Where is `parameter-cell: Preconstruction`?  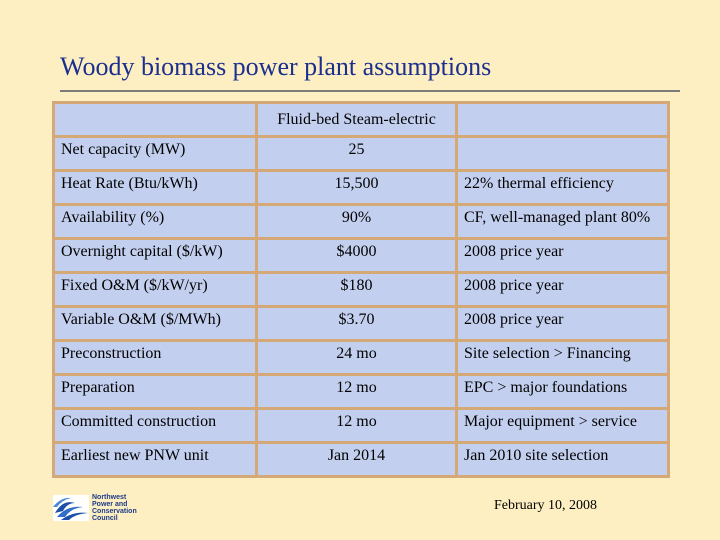
parameter-cell: Preconstruction is located at coordinates (155, 357).